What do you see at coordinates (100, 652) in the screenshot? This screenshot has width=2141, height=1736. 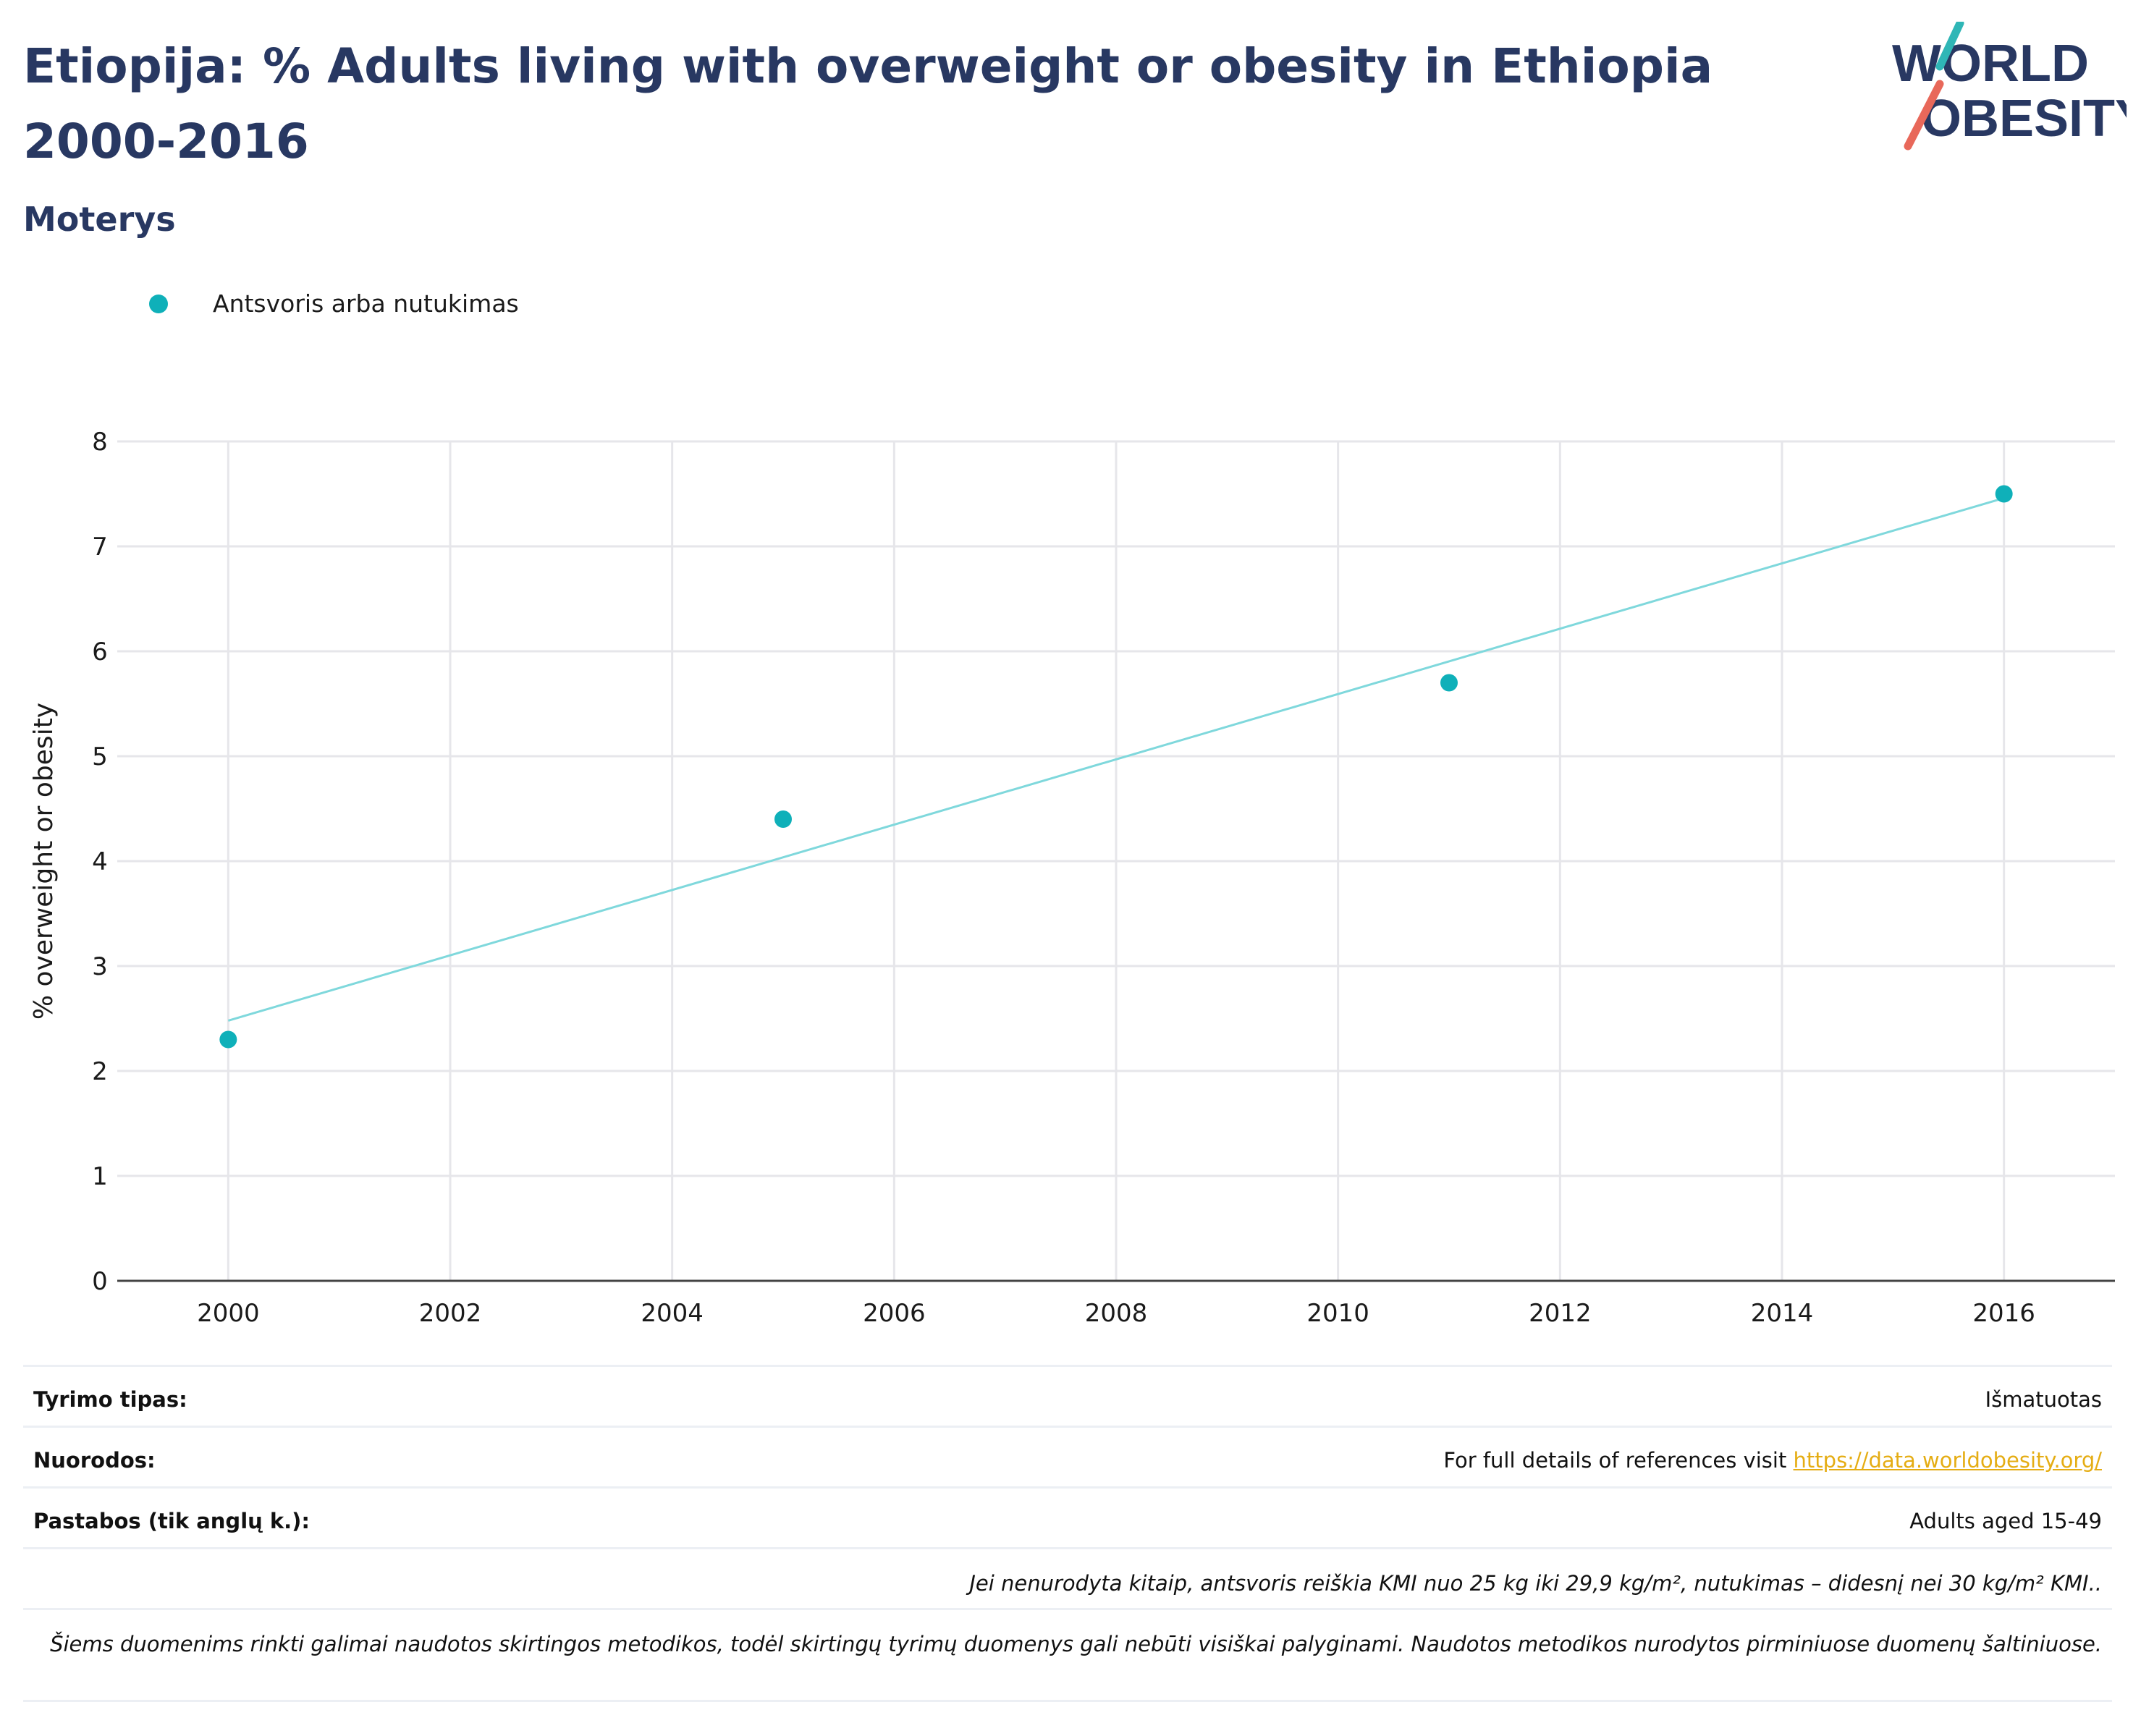 I see `y-tick-label: 6` at bounding box center [100, 652].